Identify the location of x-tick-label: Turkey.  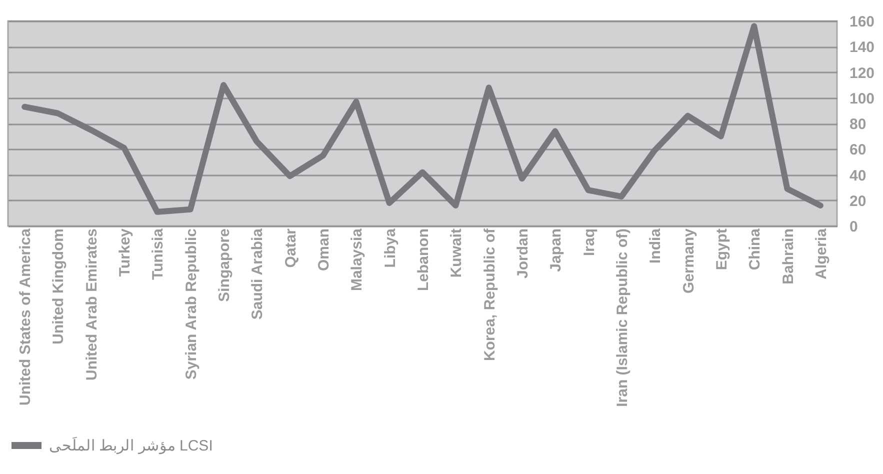
(125, 252).